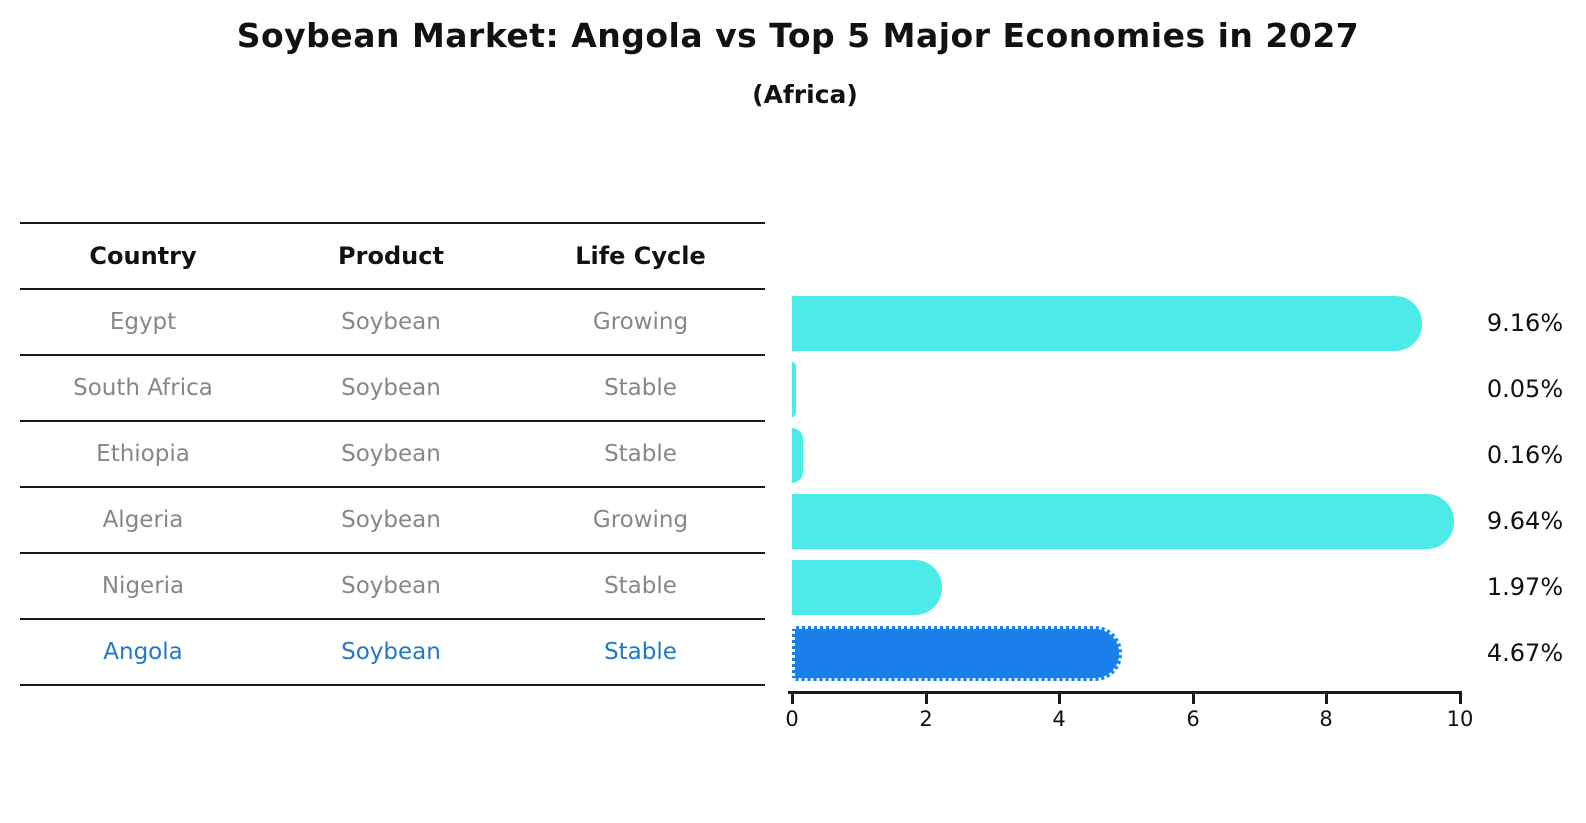 The image size is (1586, 823). I want to click on value-label: 9.64%, so click(1525, 521).